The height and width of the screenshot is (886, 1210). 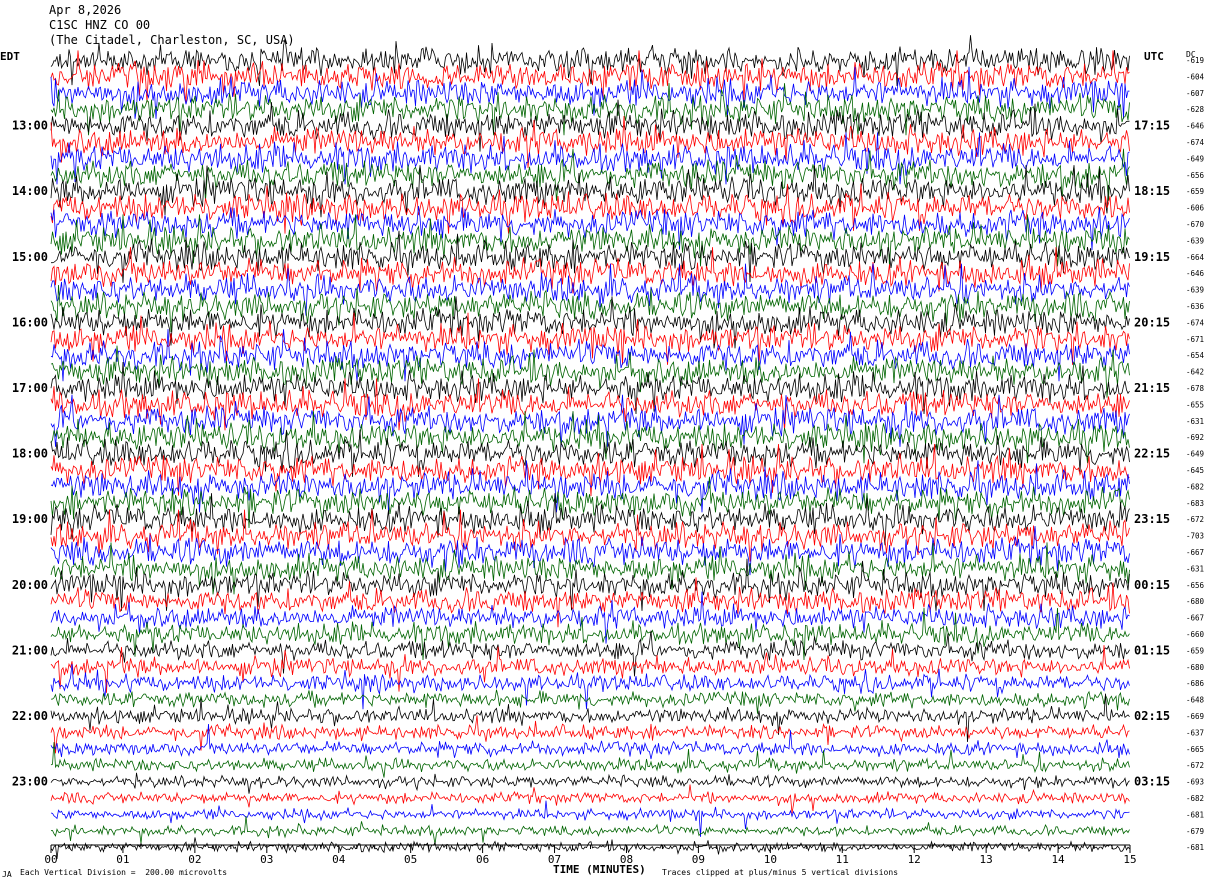 I want to click on x-tick-label: 01, so click(x=122, y=859).